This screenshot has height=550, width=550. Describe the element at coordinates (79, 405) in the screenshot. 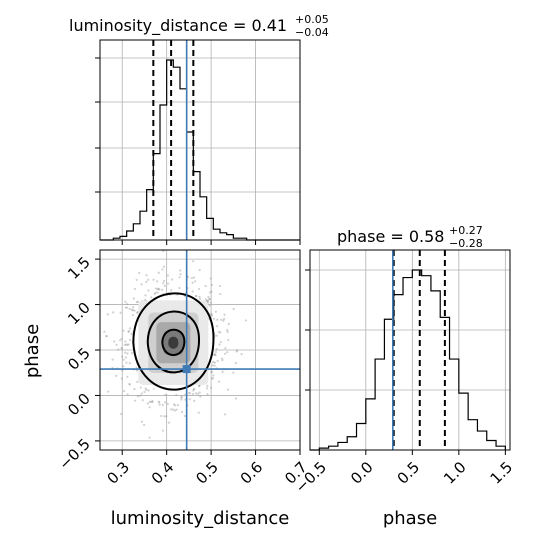

I see `y-tick-label-phase: 0.0` at that location.